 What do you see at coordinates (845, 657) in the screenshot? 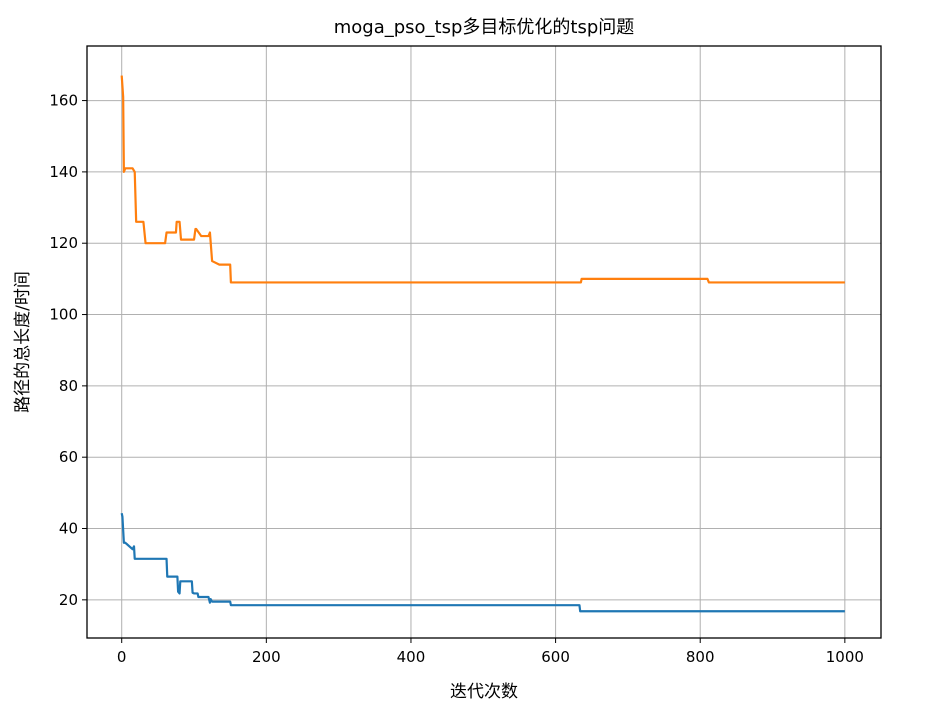
I see `x-tick-label: 1000` at bounding box center [845, 657].